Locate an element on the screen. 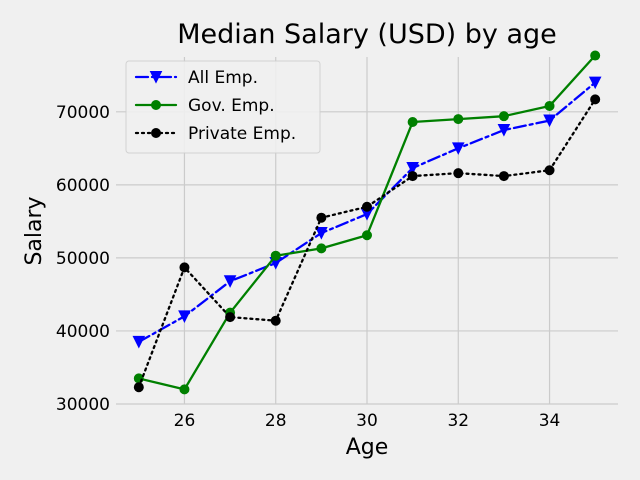 This screenshot has height=480, width=640. legend-label: Private Emp. is located at coordinates (242, 134).